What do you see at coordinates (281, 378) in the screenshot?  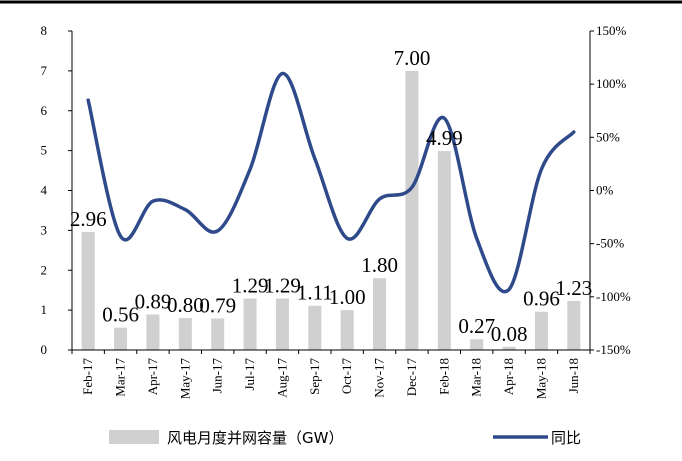 I see `x-tick-label: Aug-17` at bounding box center [281, 378].